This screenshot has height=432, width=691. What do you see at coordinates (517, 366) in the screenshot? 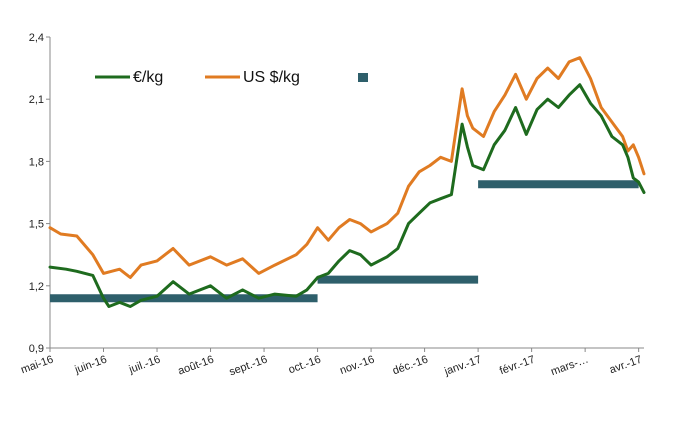
I see `x-tick-label: févr.-17` at bounding box center [517, 366].